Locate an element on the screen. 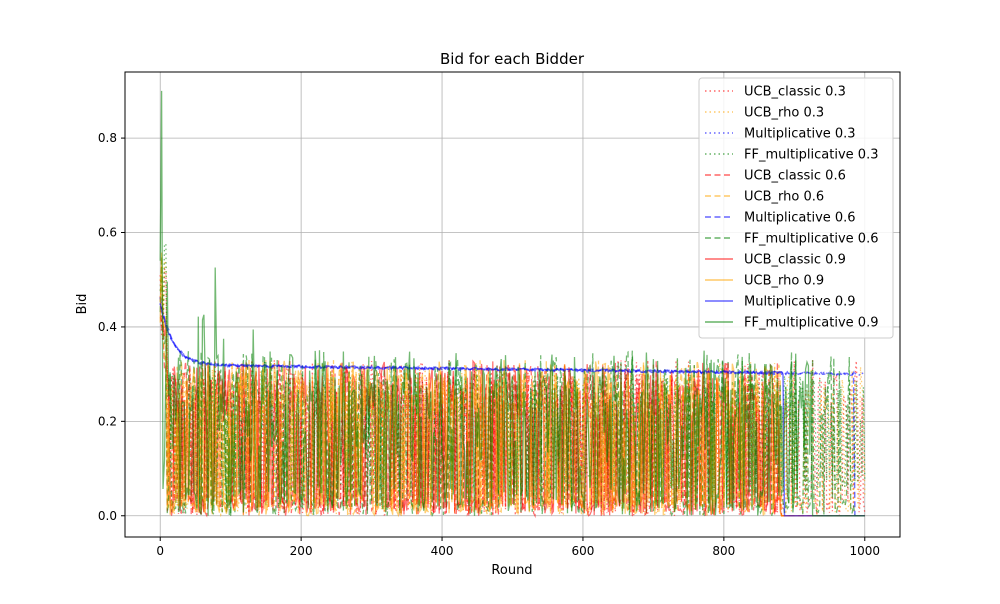 The height and width of the screenshot is (604, 1000). y-tick-label: 0.2 is located at coordinates (107, 421).